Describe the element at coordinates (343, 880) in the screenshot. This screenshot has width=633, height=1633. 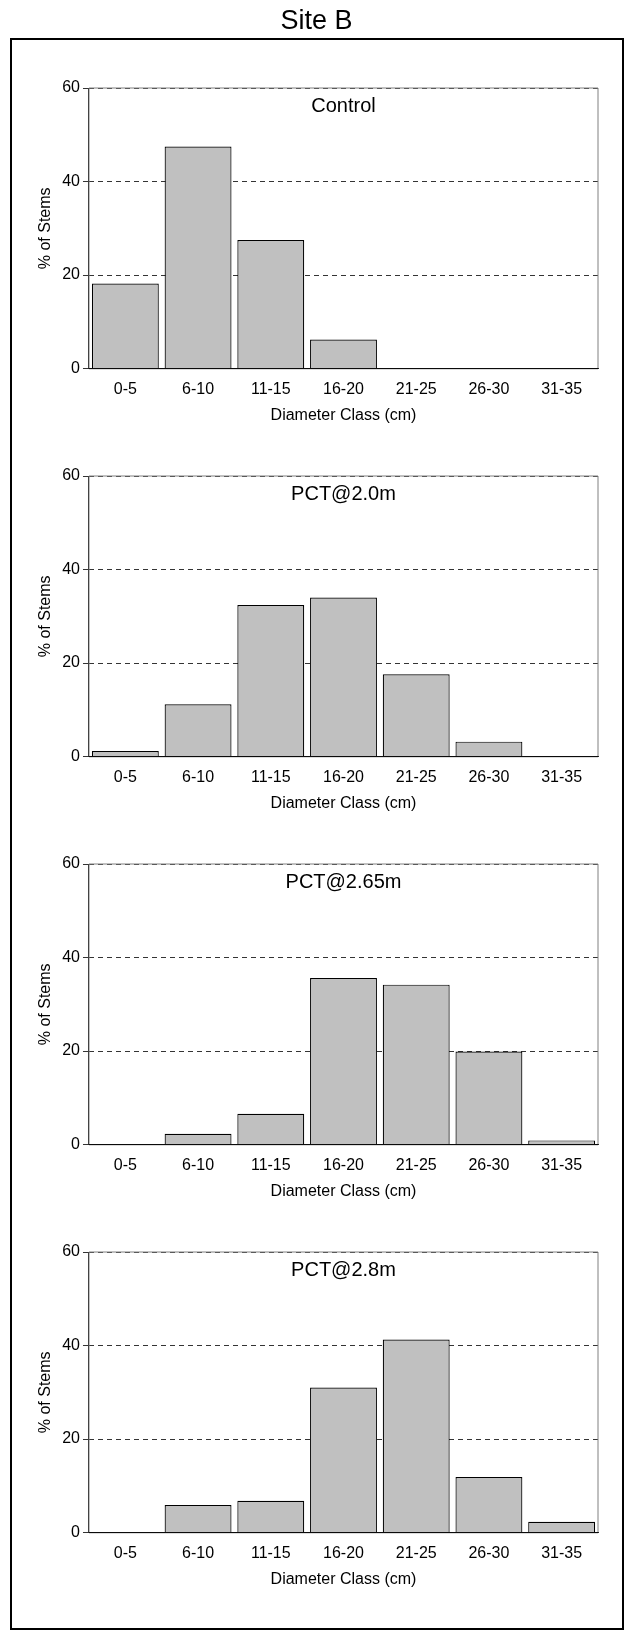
I see `chart-title: PCT@2.65m` at that location.